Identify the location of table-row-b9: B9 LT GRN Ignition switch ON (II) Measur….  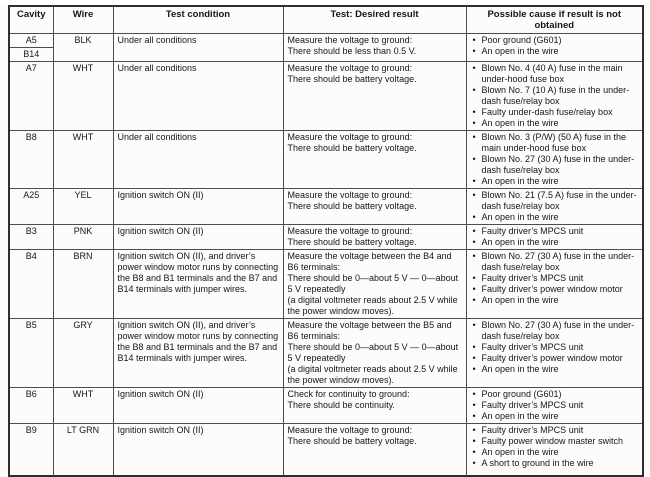
(326, 449).